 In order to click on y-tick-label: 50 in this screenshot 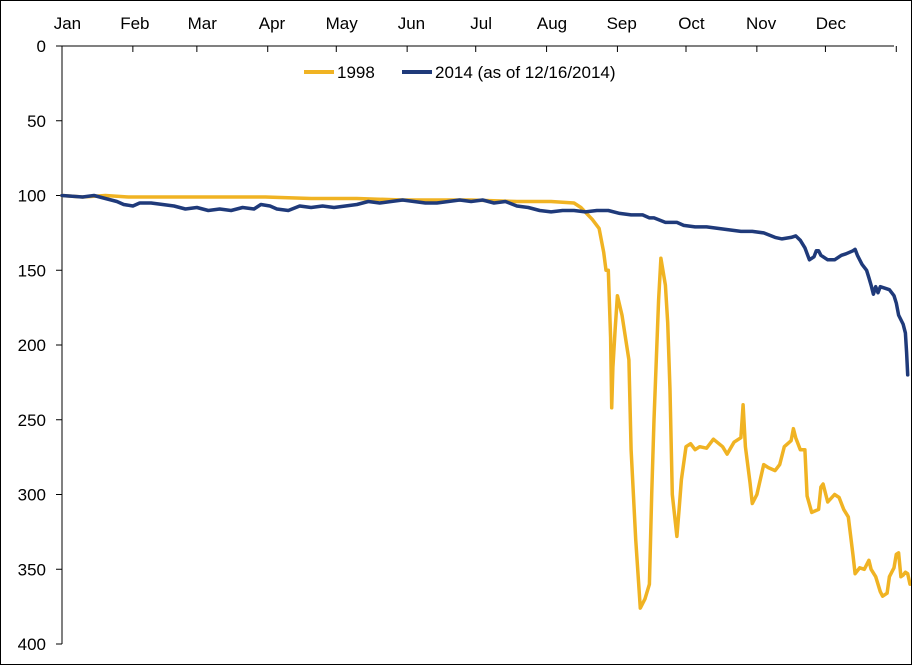, I will do `click(36, 121)`.